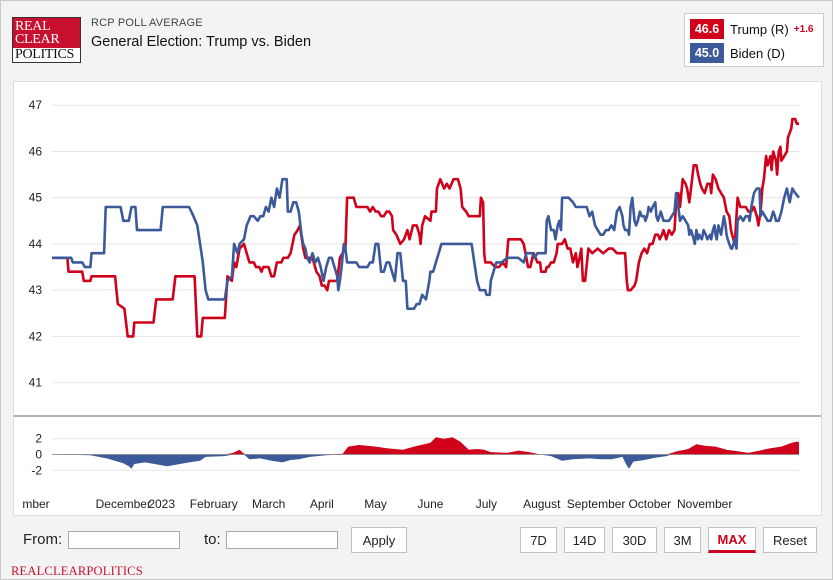 The height and width of the screenshot is (580, 833). I want to click on x-tick-label: November, so click(704, 504).